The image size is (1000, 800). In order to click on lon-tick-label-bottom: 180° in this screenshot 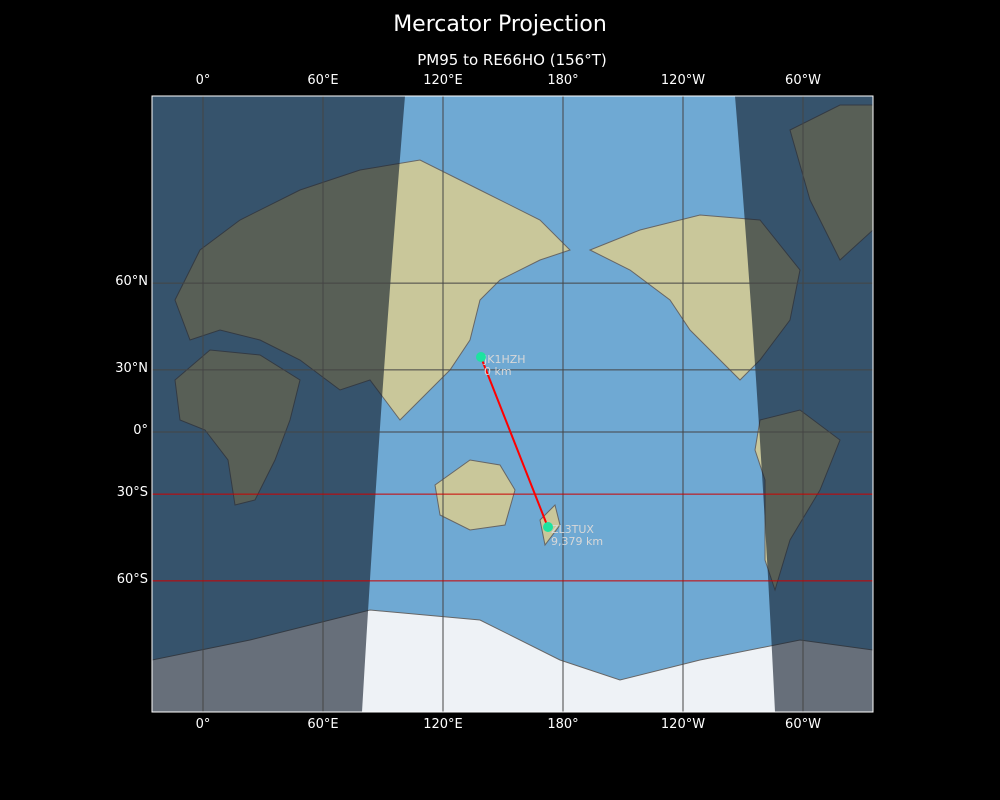, I will do `click(563, 724)`.